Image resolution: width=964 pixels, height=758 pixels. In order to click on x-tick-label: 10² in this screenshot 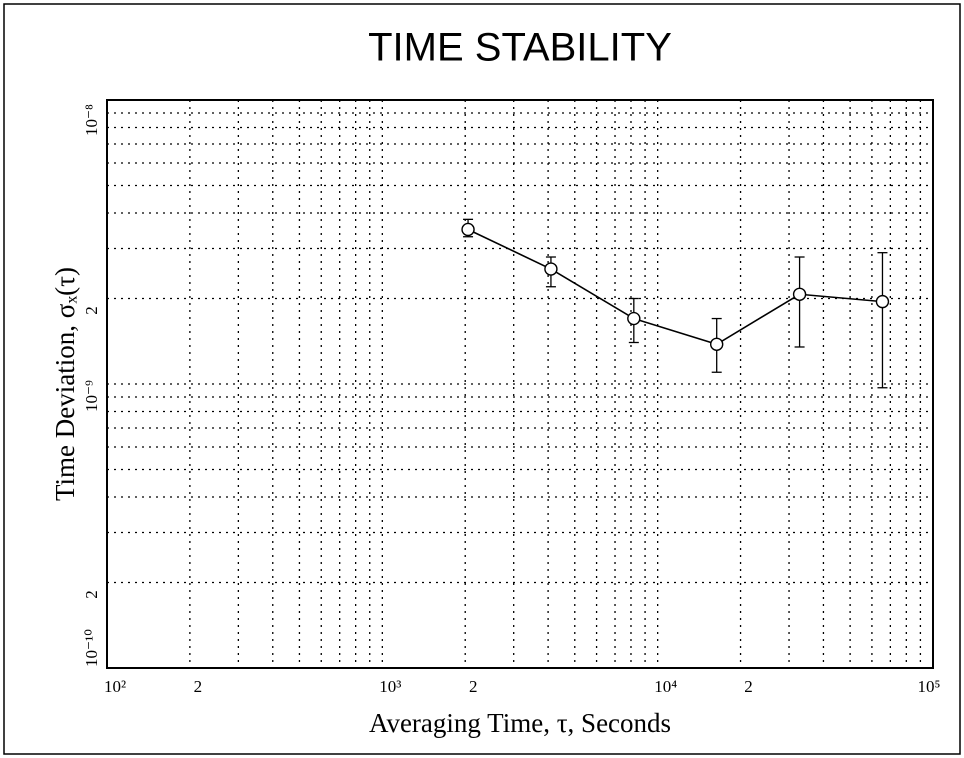, I will do `click(115, 686)`.